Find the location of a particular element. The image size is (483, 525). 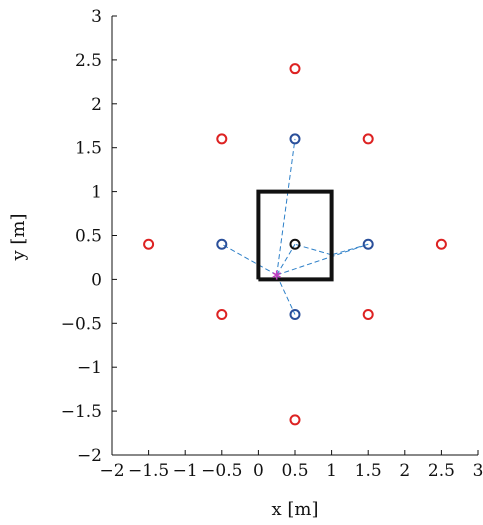

x-tick-label: −1 is located at coordinates (185, 471).